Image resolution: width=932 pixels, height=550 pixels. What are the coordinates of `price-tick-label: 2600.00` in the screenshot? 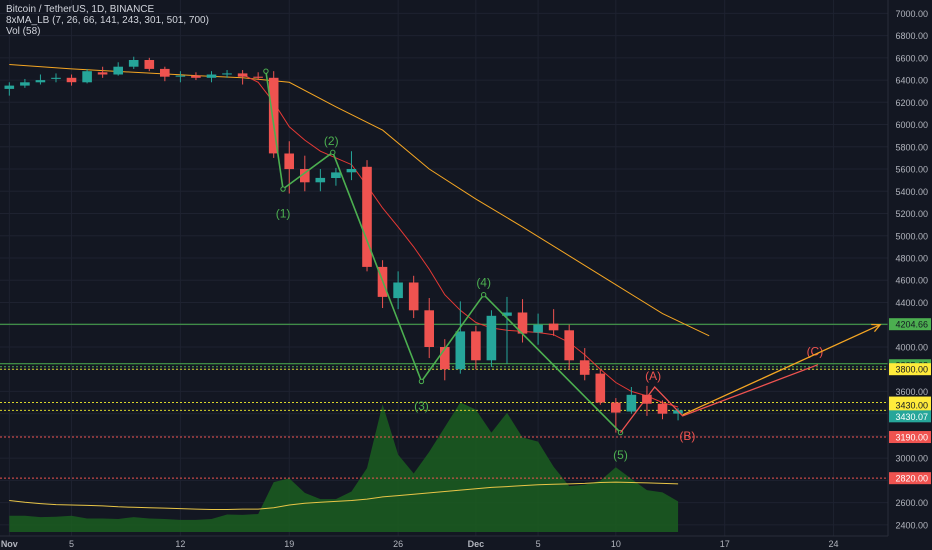 It's located at (911, 503).